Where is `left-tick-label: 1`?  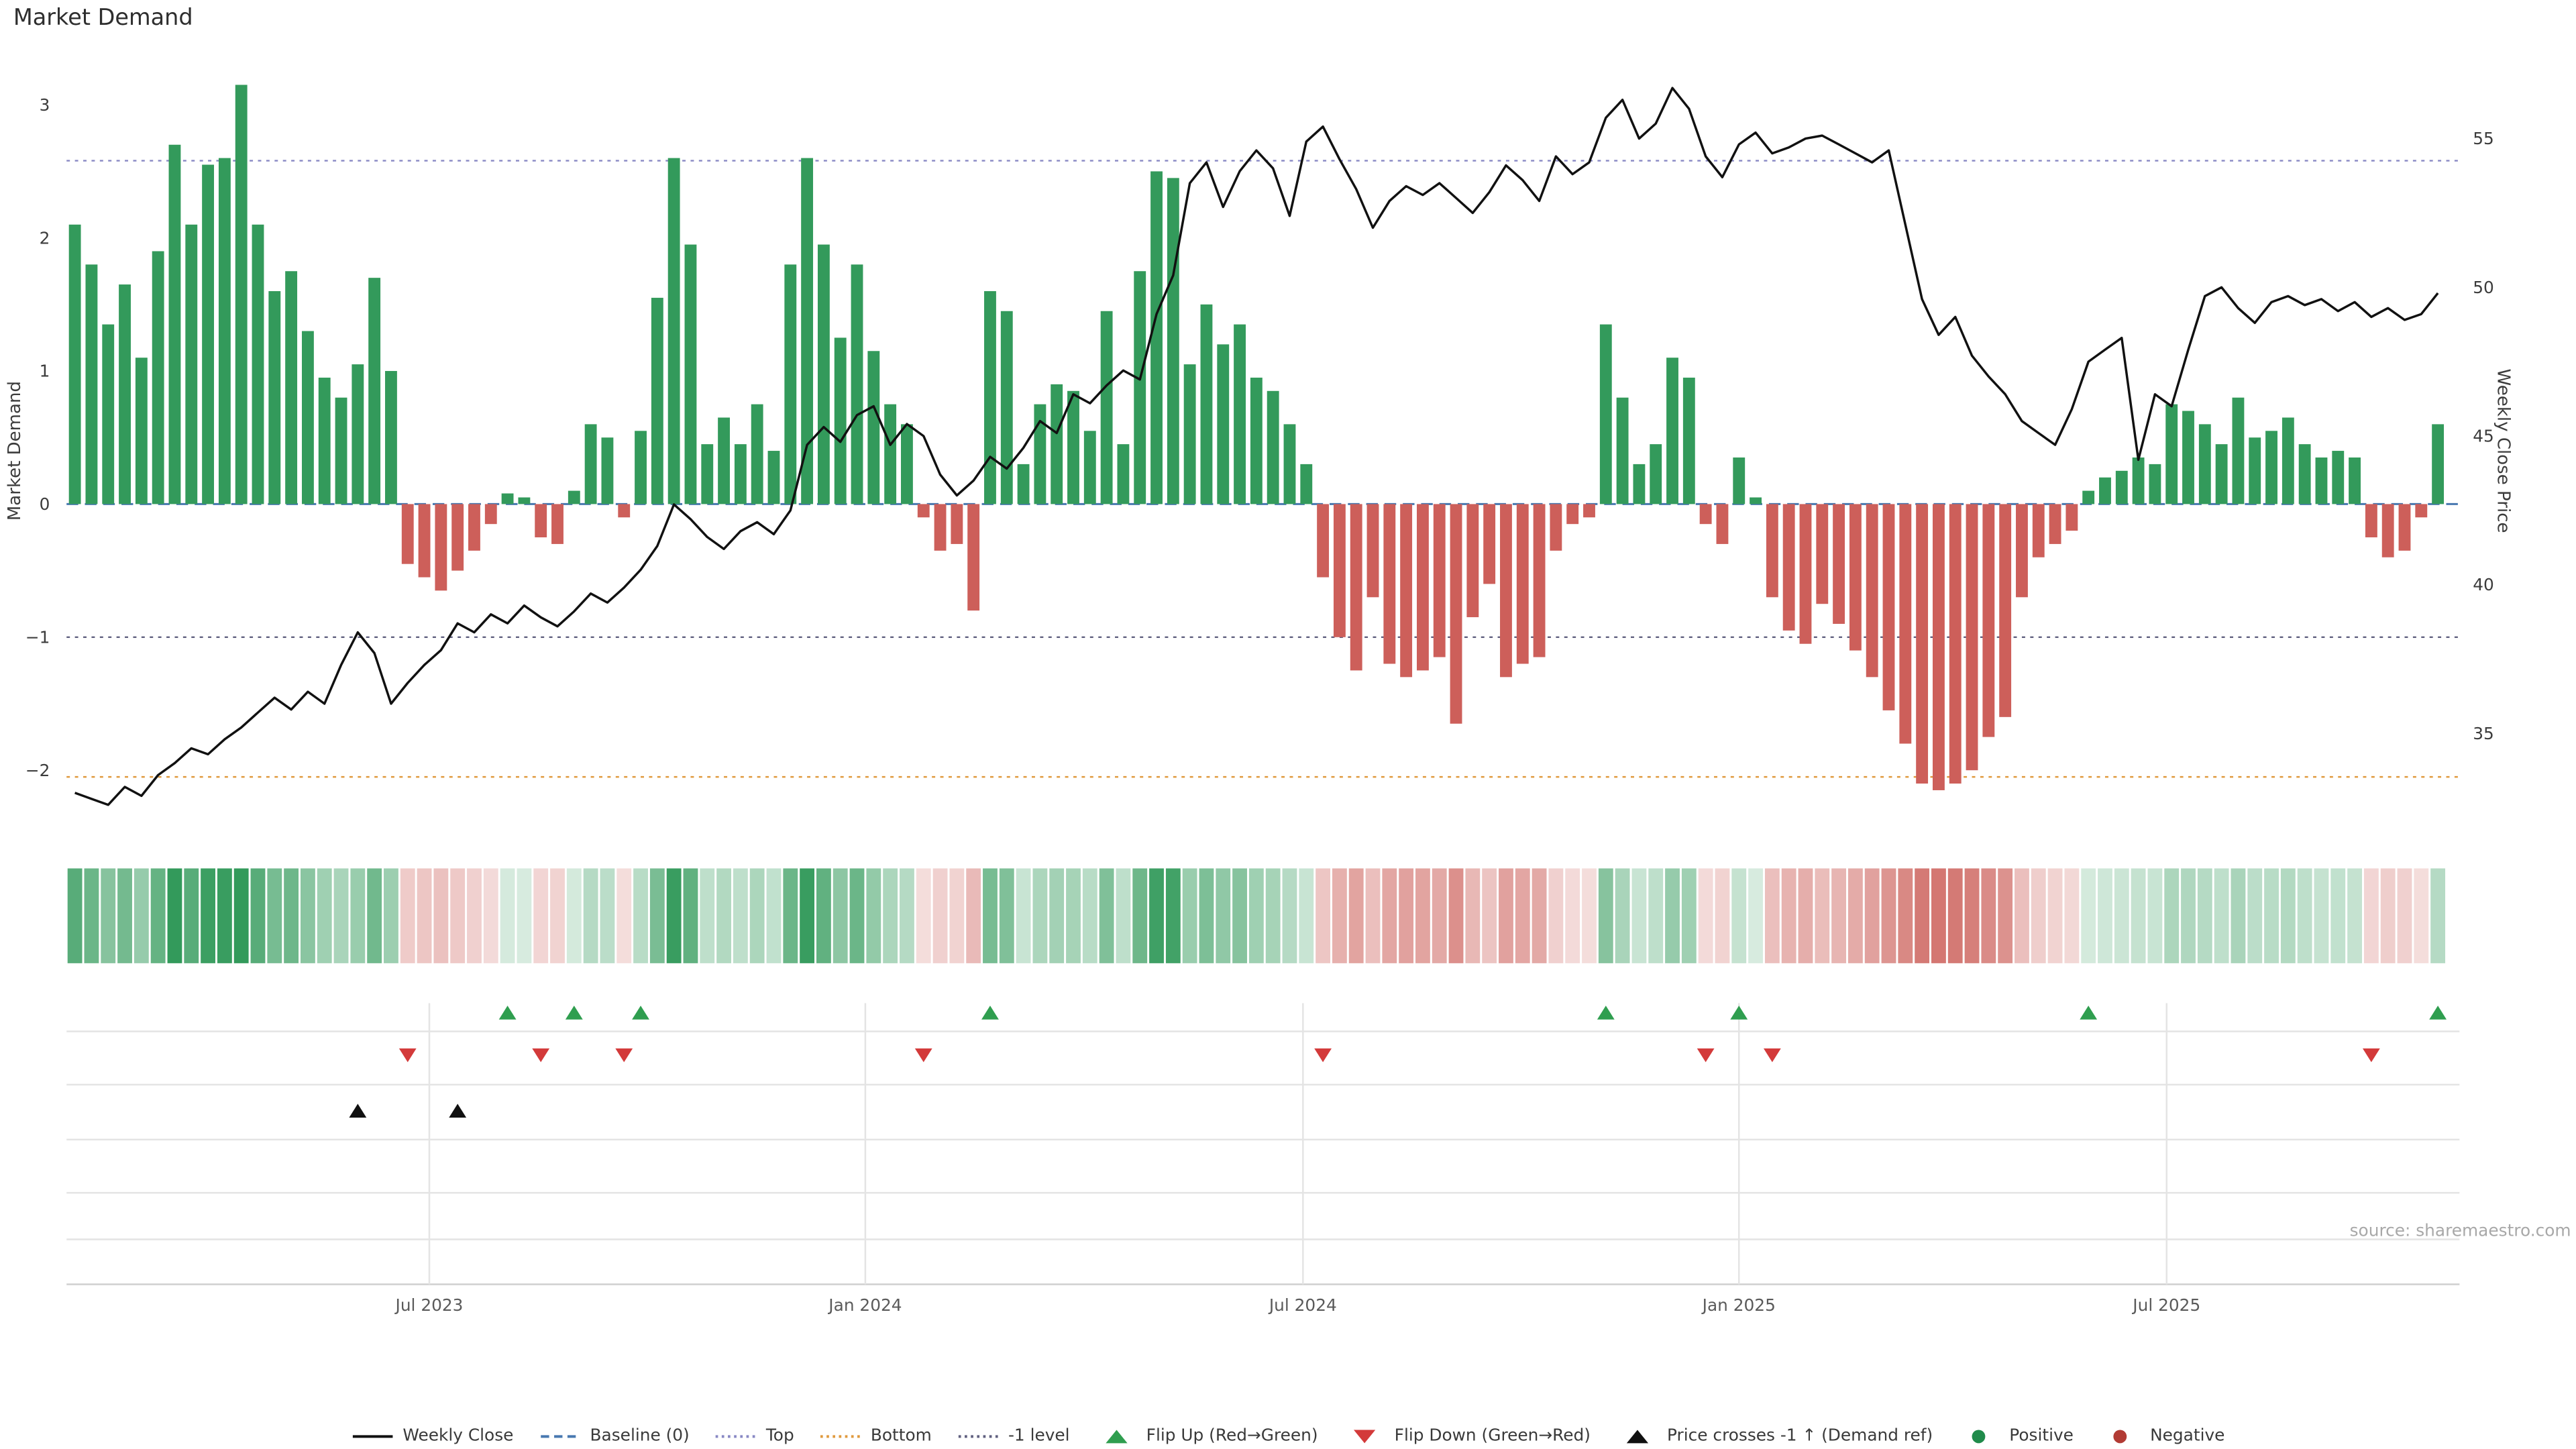
left-tick-label: 1 is located at coordinates (45, 371).